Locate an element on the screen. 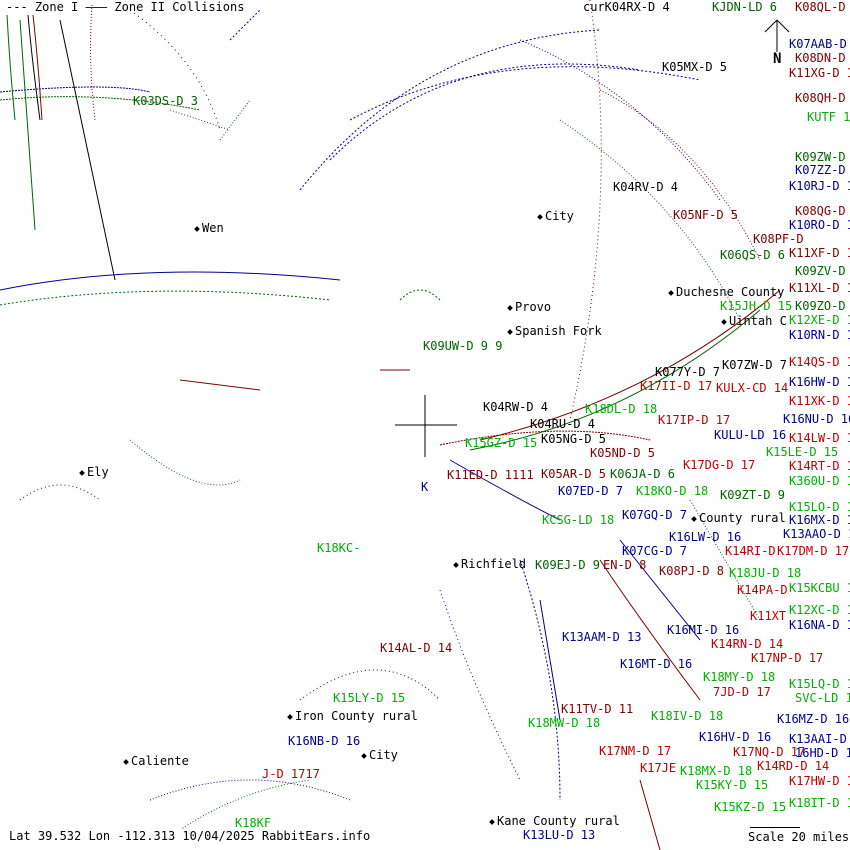 Image resolution: width=850 pixels, height=850 pixels. station-label: K16MX-D 16 is located at coordinates (819, 520).